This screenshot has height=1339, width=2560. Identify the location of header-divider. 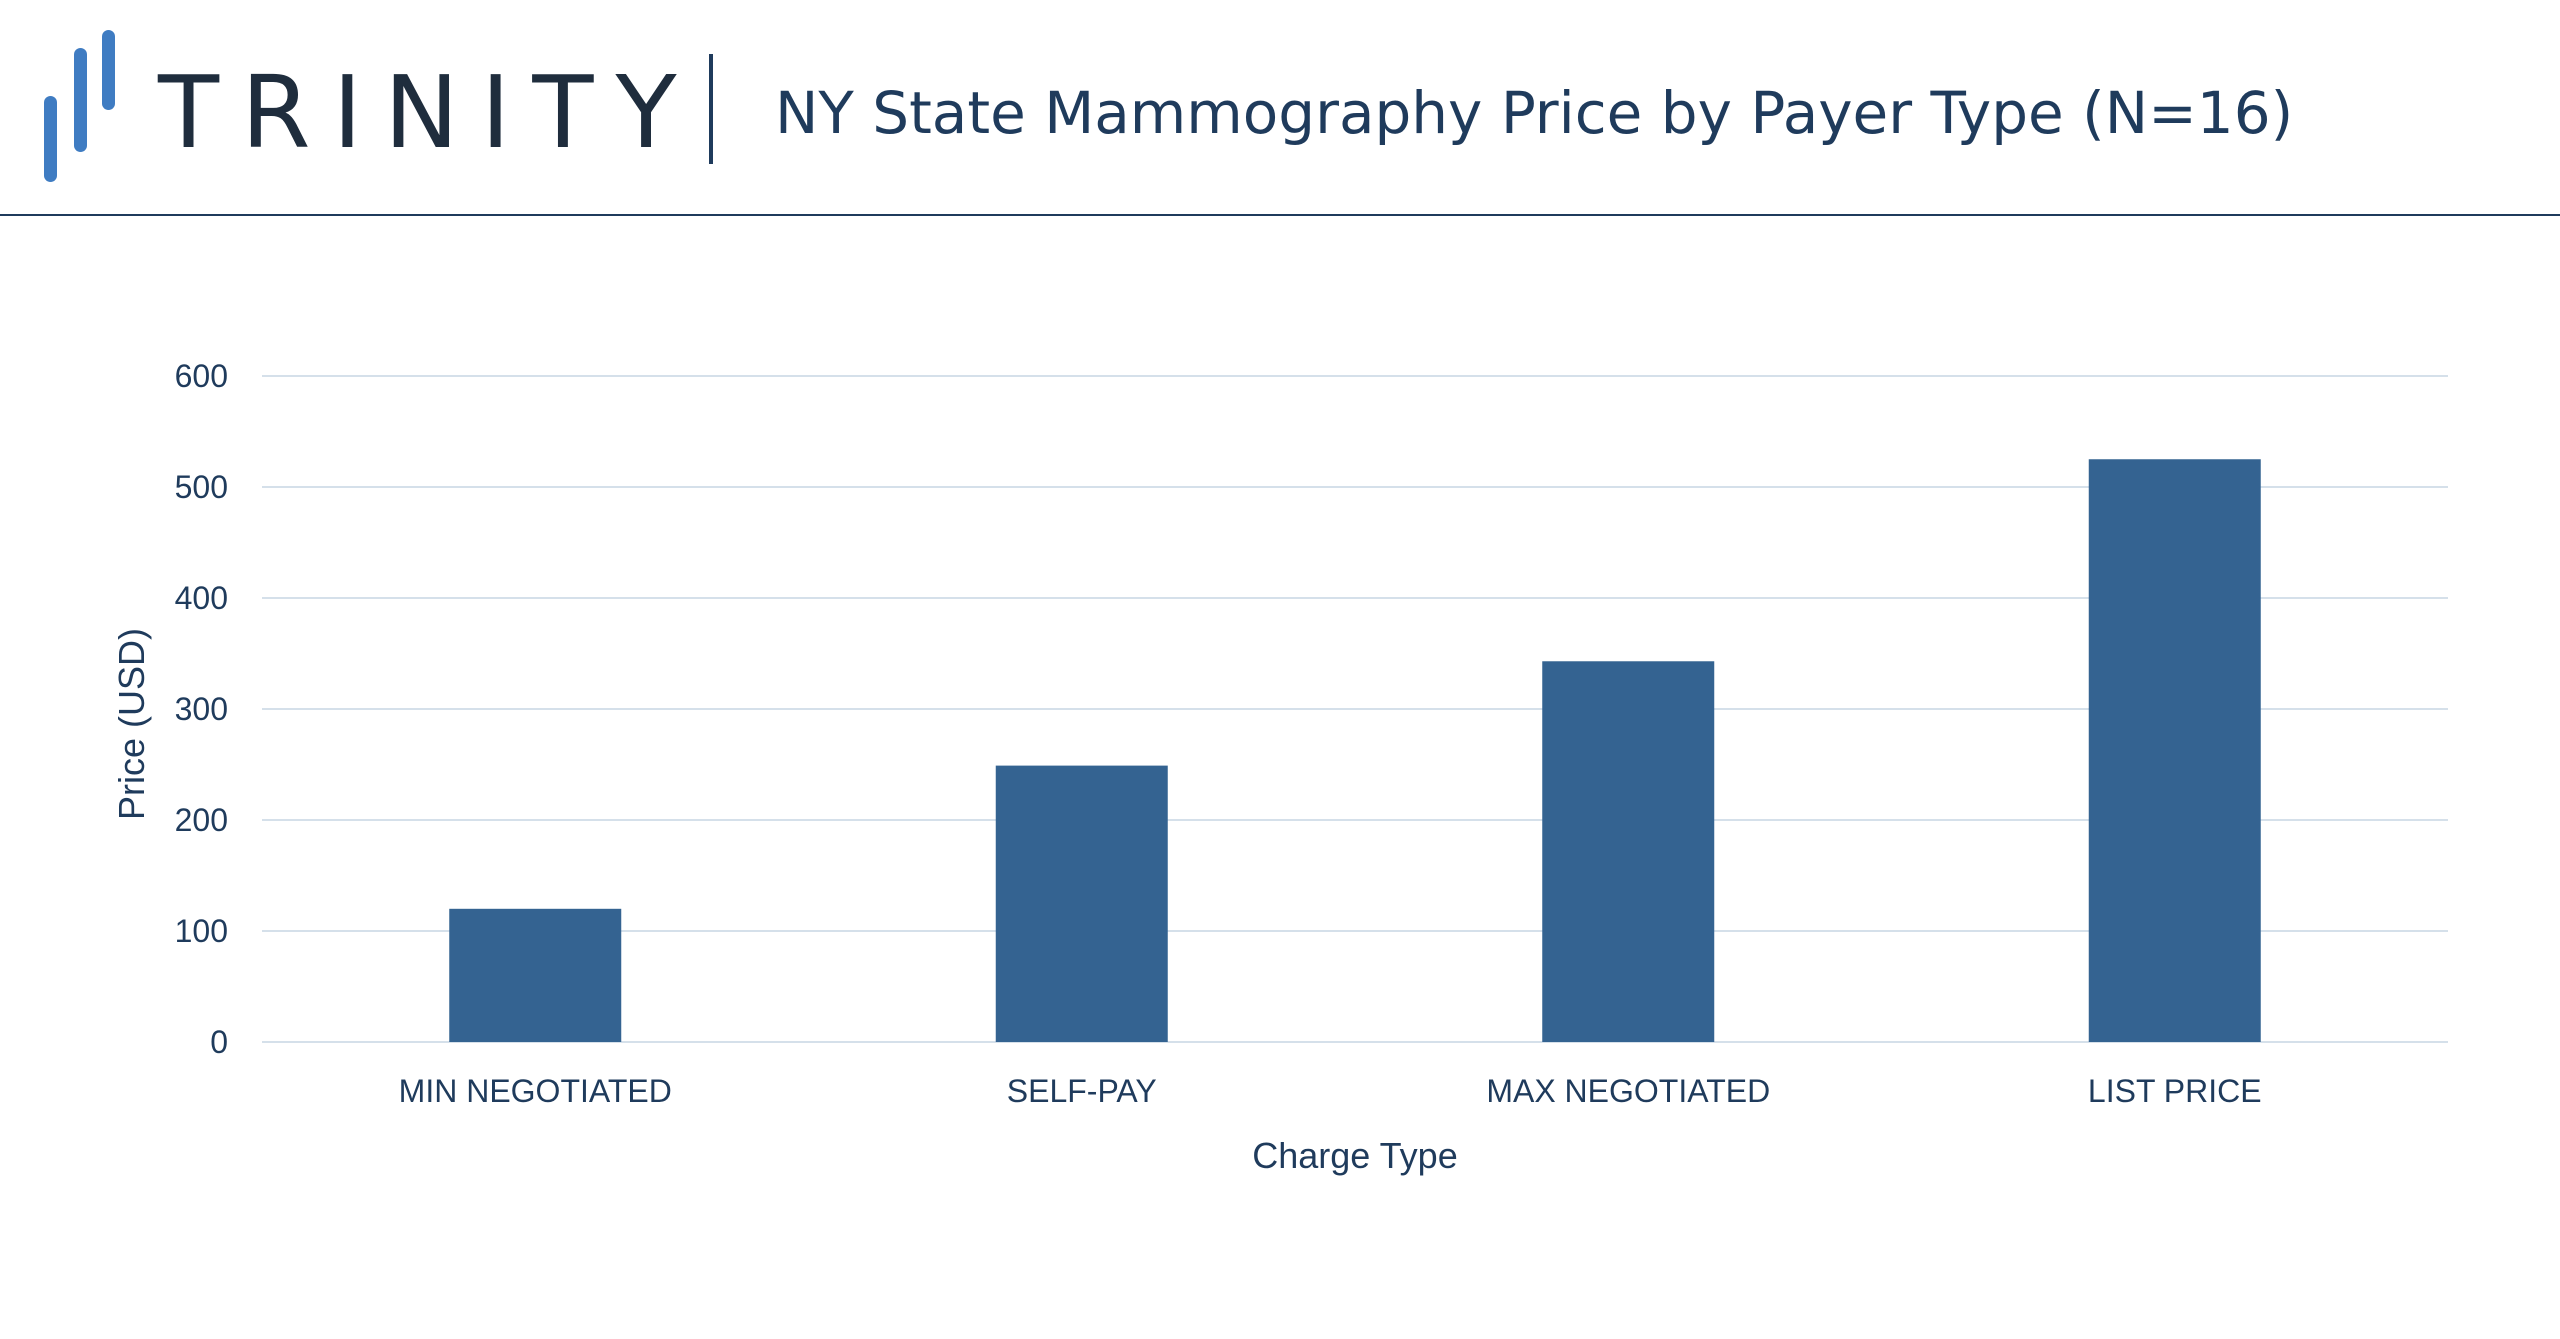
(711, 109).